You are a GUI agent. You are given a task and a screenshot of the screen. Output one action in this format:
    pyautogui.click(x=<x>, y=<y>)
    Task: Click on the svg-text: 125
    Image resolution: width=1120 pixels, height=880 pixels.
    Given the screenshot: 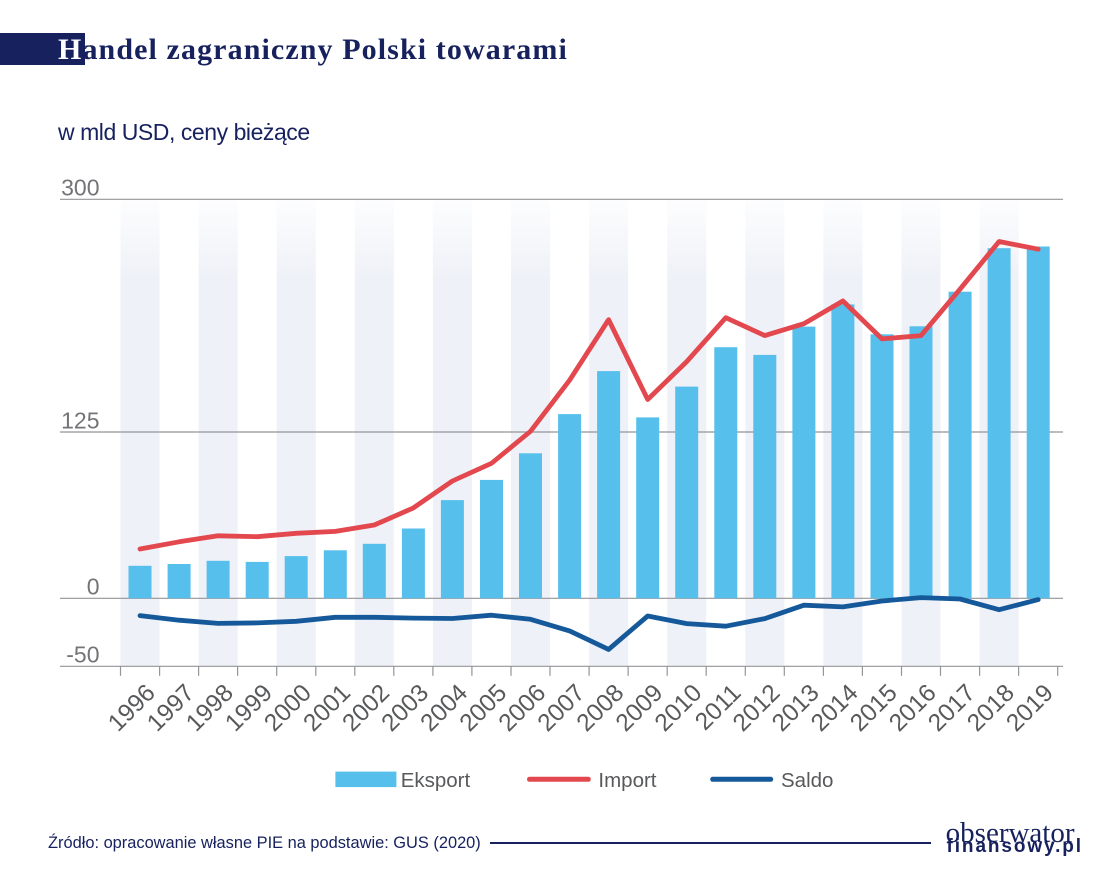 What is the action you would take?
    pyautogui.click(x=80, y=420)
    